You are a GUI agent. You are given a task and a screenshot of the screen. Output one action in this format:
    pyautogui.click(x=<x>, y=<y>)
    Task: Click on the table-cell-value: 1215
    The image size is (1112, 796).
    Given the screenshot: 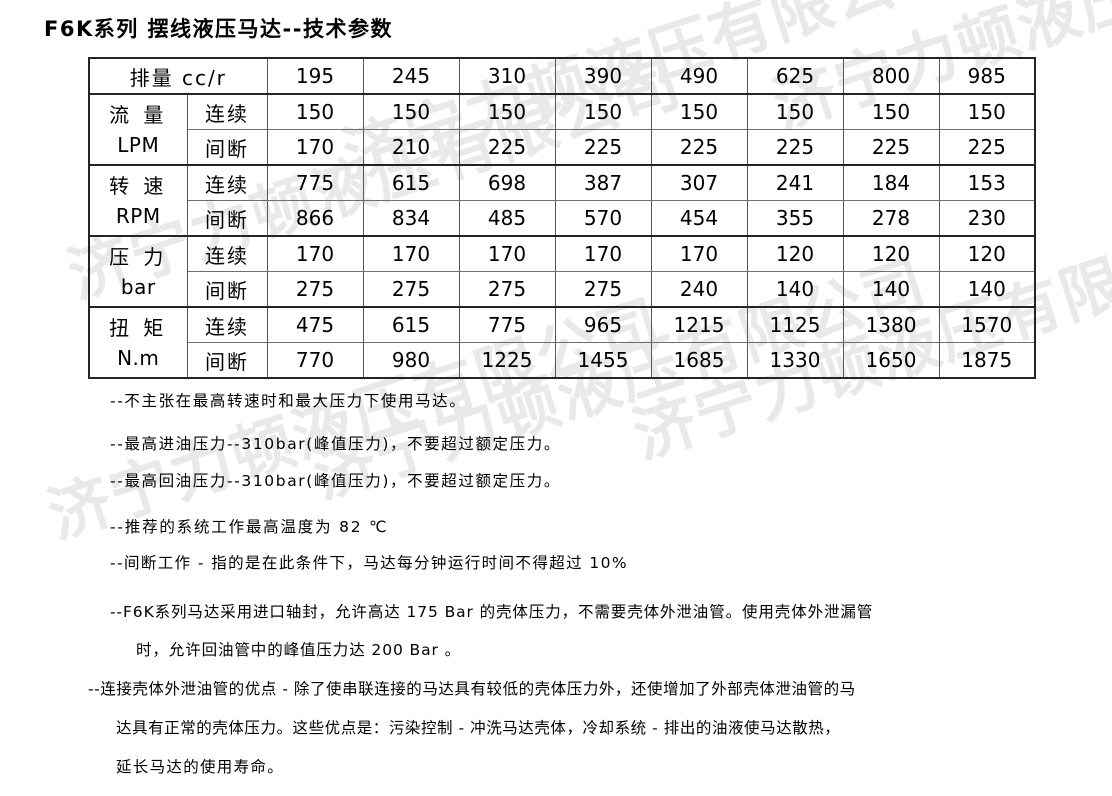 What is the action you would take?
    pyautogui.click(x=699, y=324)
    